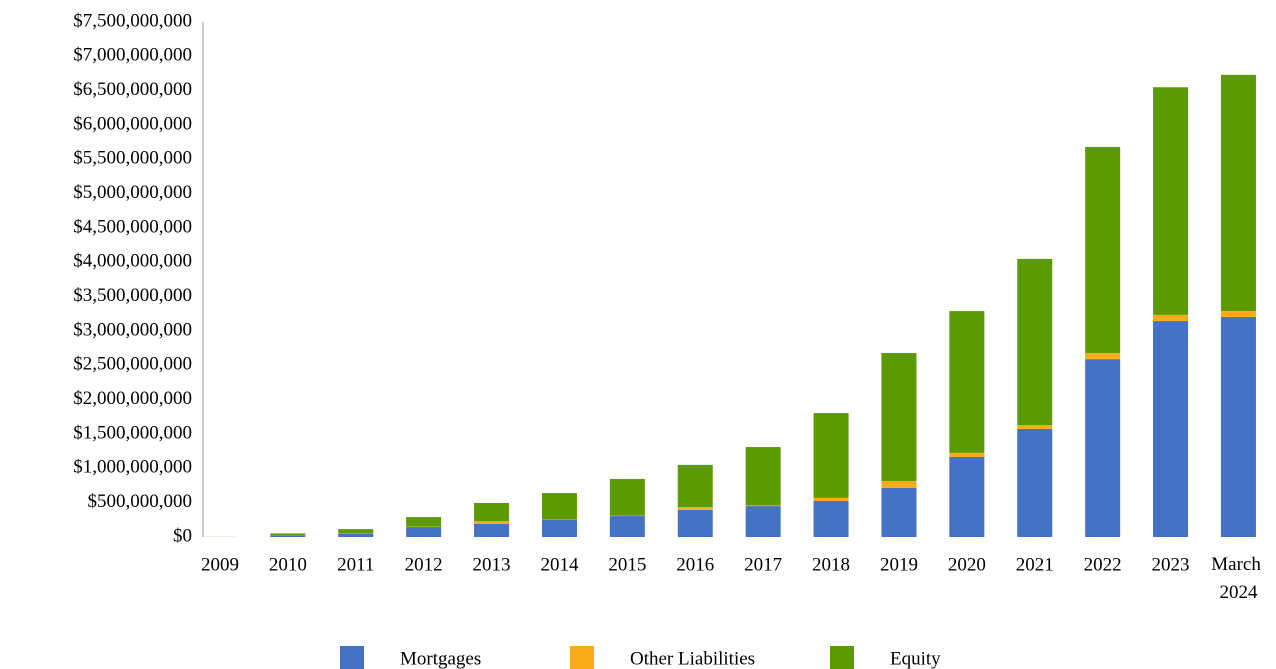 This screenshot has width=1276, height=669. I want to click on x-tick-label: 2014, so click(559, 564).